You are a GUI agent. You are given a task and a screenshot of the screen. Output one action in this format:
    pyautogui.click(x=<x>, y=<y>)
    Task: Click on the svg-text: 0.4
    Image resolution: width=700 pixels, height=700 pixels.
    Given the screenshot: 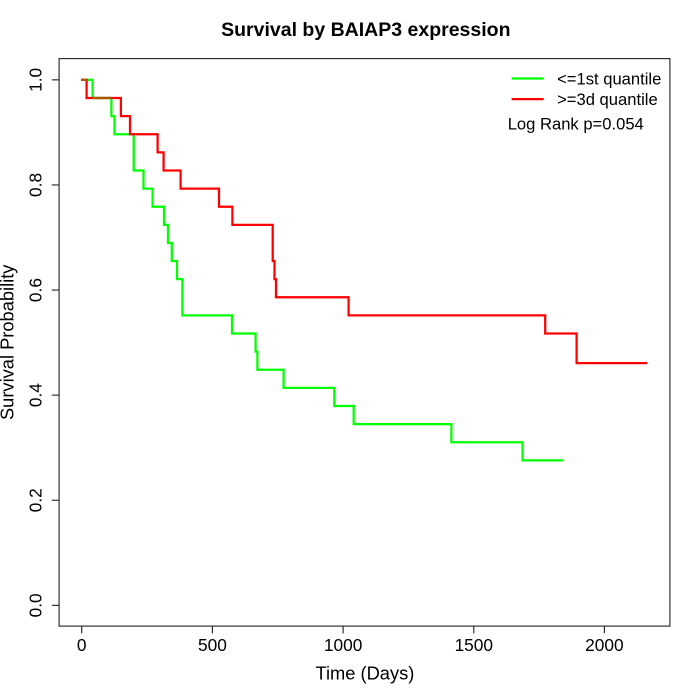 What is the action you would take?
    pyautogui.click(x=36, y=395)
    